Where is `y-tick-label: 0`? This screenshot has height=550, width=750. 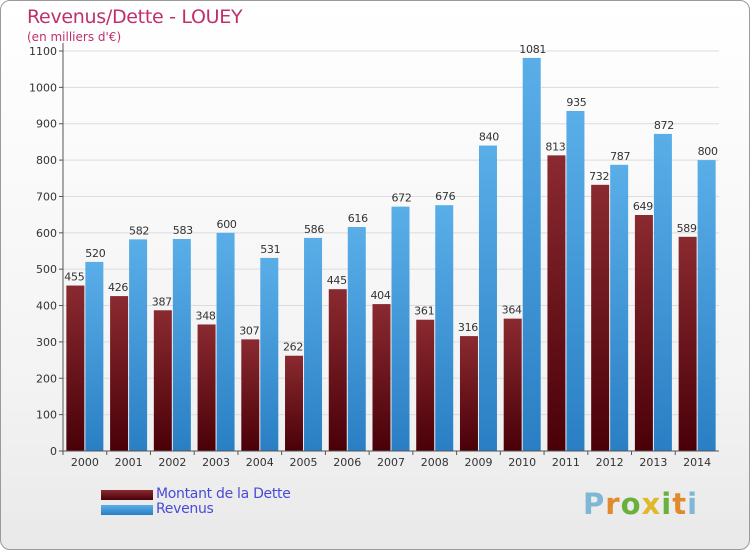
y-tick-label: 0 is located at coordinates (53, 451).